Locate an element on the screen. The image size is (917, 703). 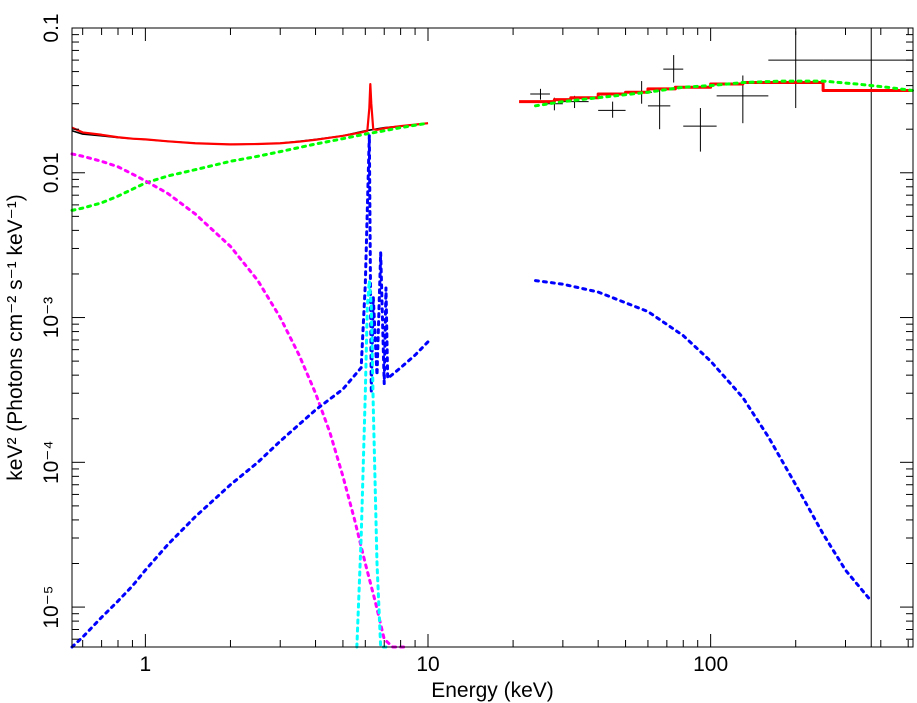
x-tick-label: 10 is located at coordinates (427, 664).